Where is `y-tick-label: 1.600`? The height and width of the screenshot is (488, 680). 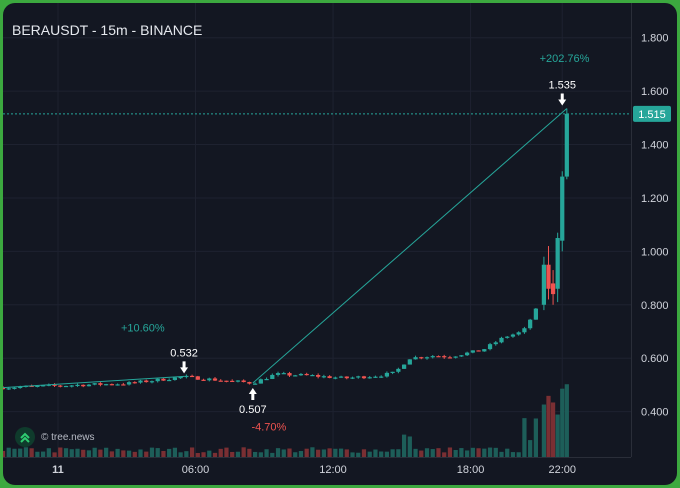
y-tick-label: 1.600 is located at coordinates (655, 92).